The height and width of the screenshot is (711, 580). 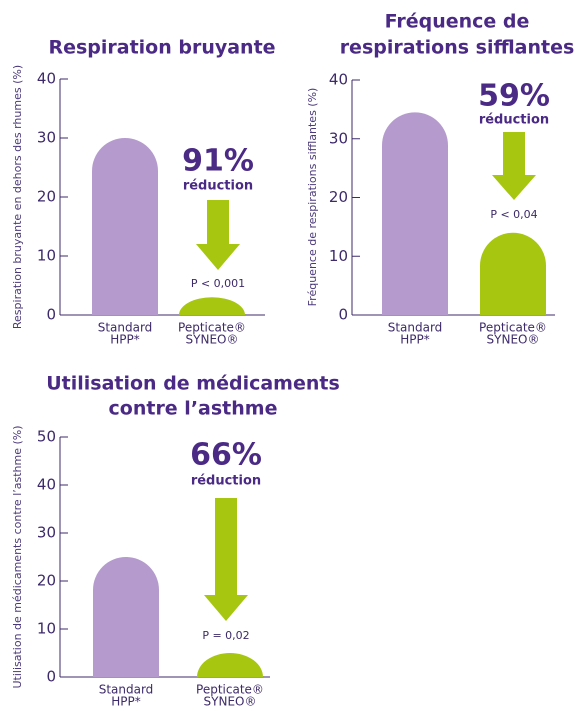 I want to click on chart-title: Utilisation de médicaments, so click(x=193, y=384).